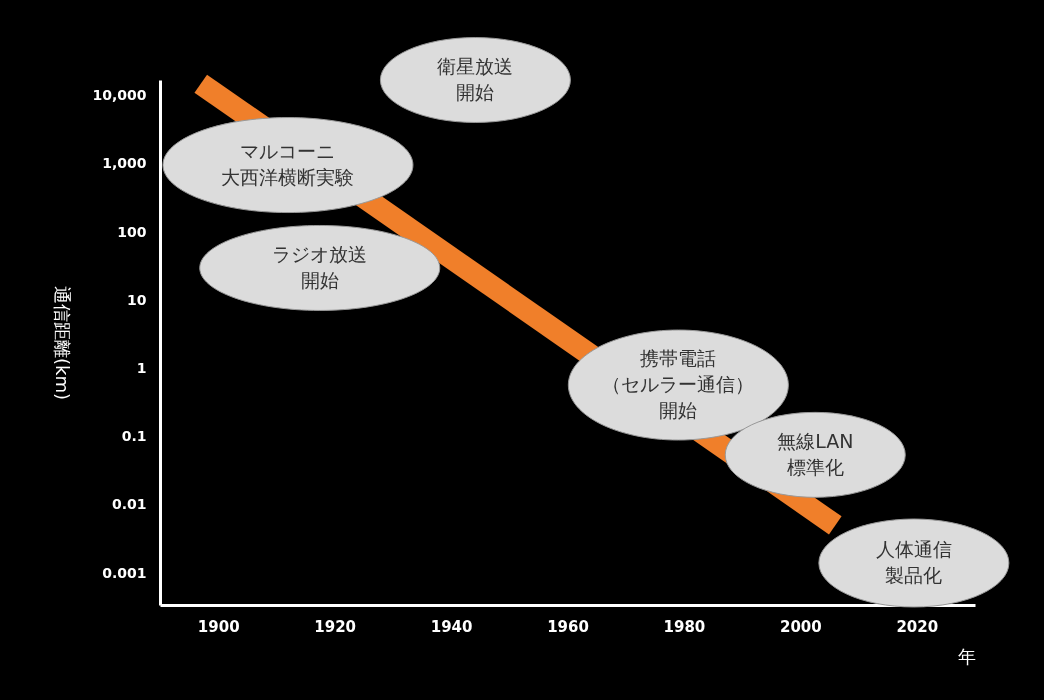 Image resolution: width=1044 pixels, height=700 pixels. Describe the element at coordinates (129, 504) in the screenshot. I see `y-tick-label: 0.01` at that location.